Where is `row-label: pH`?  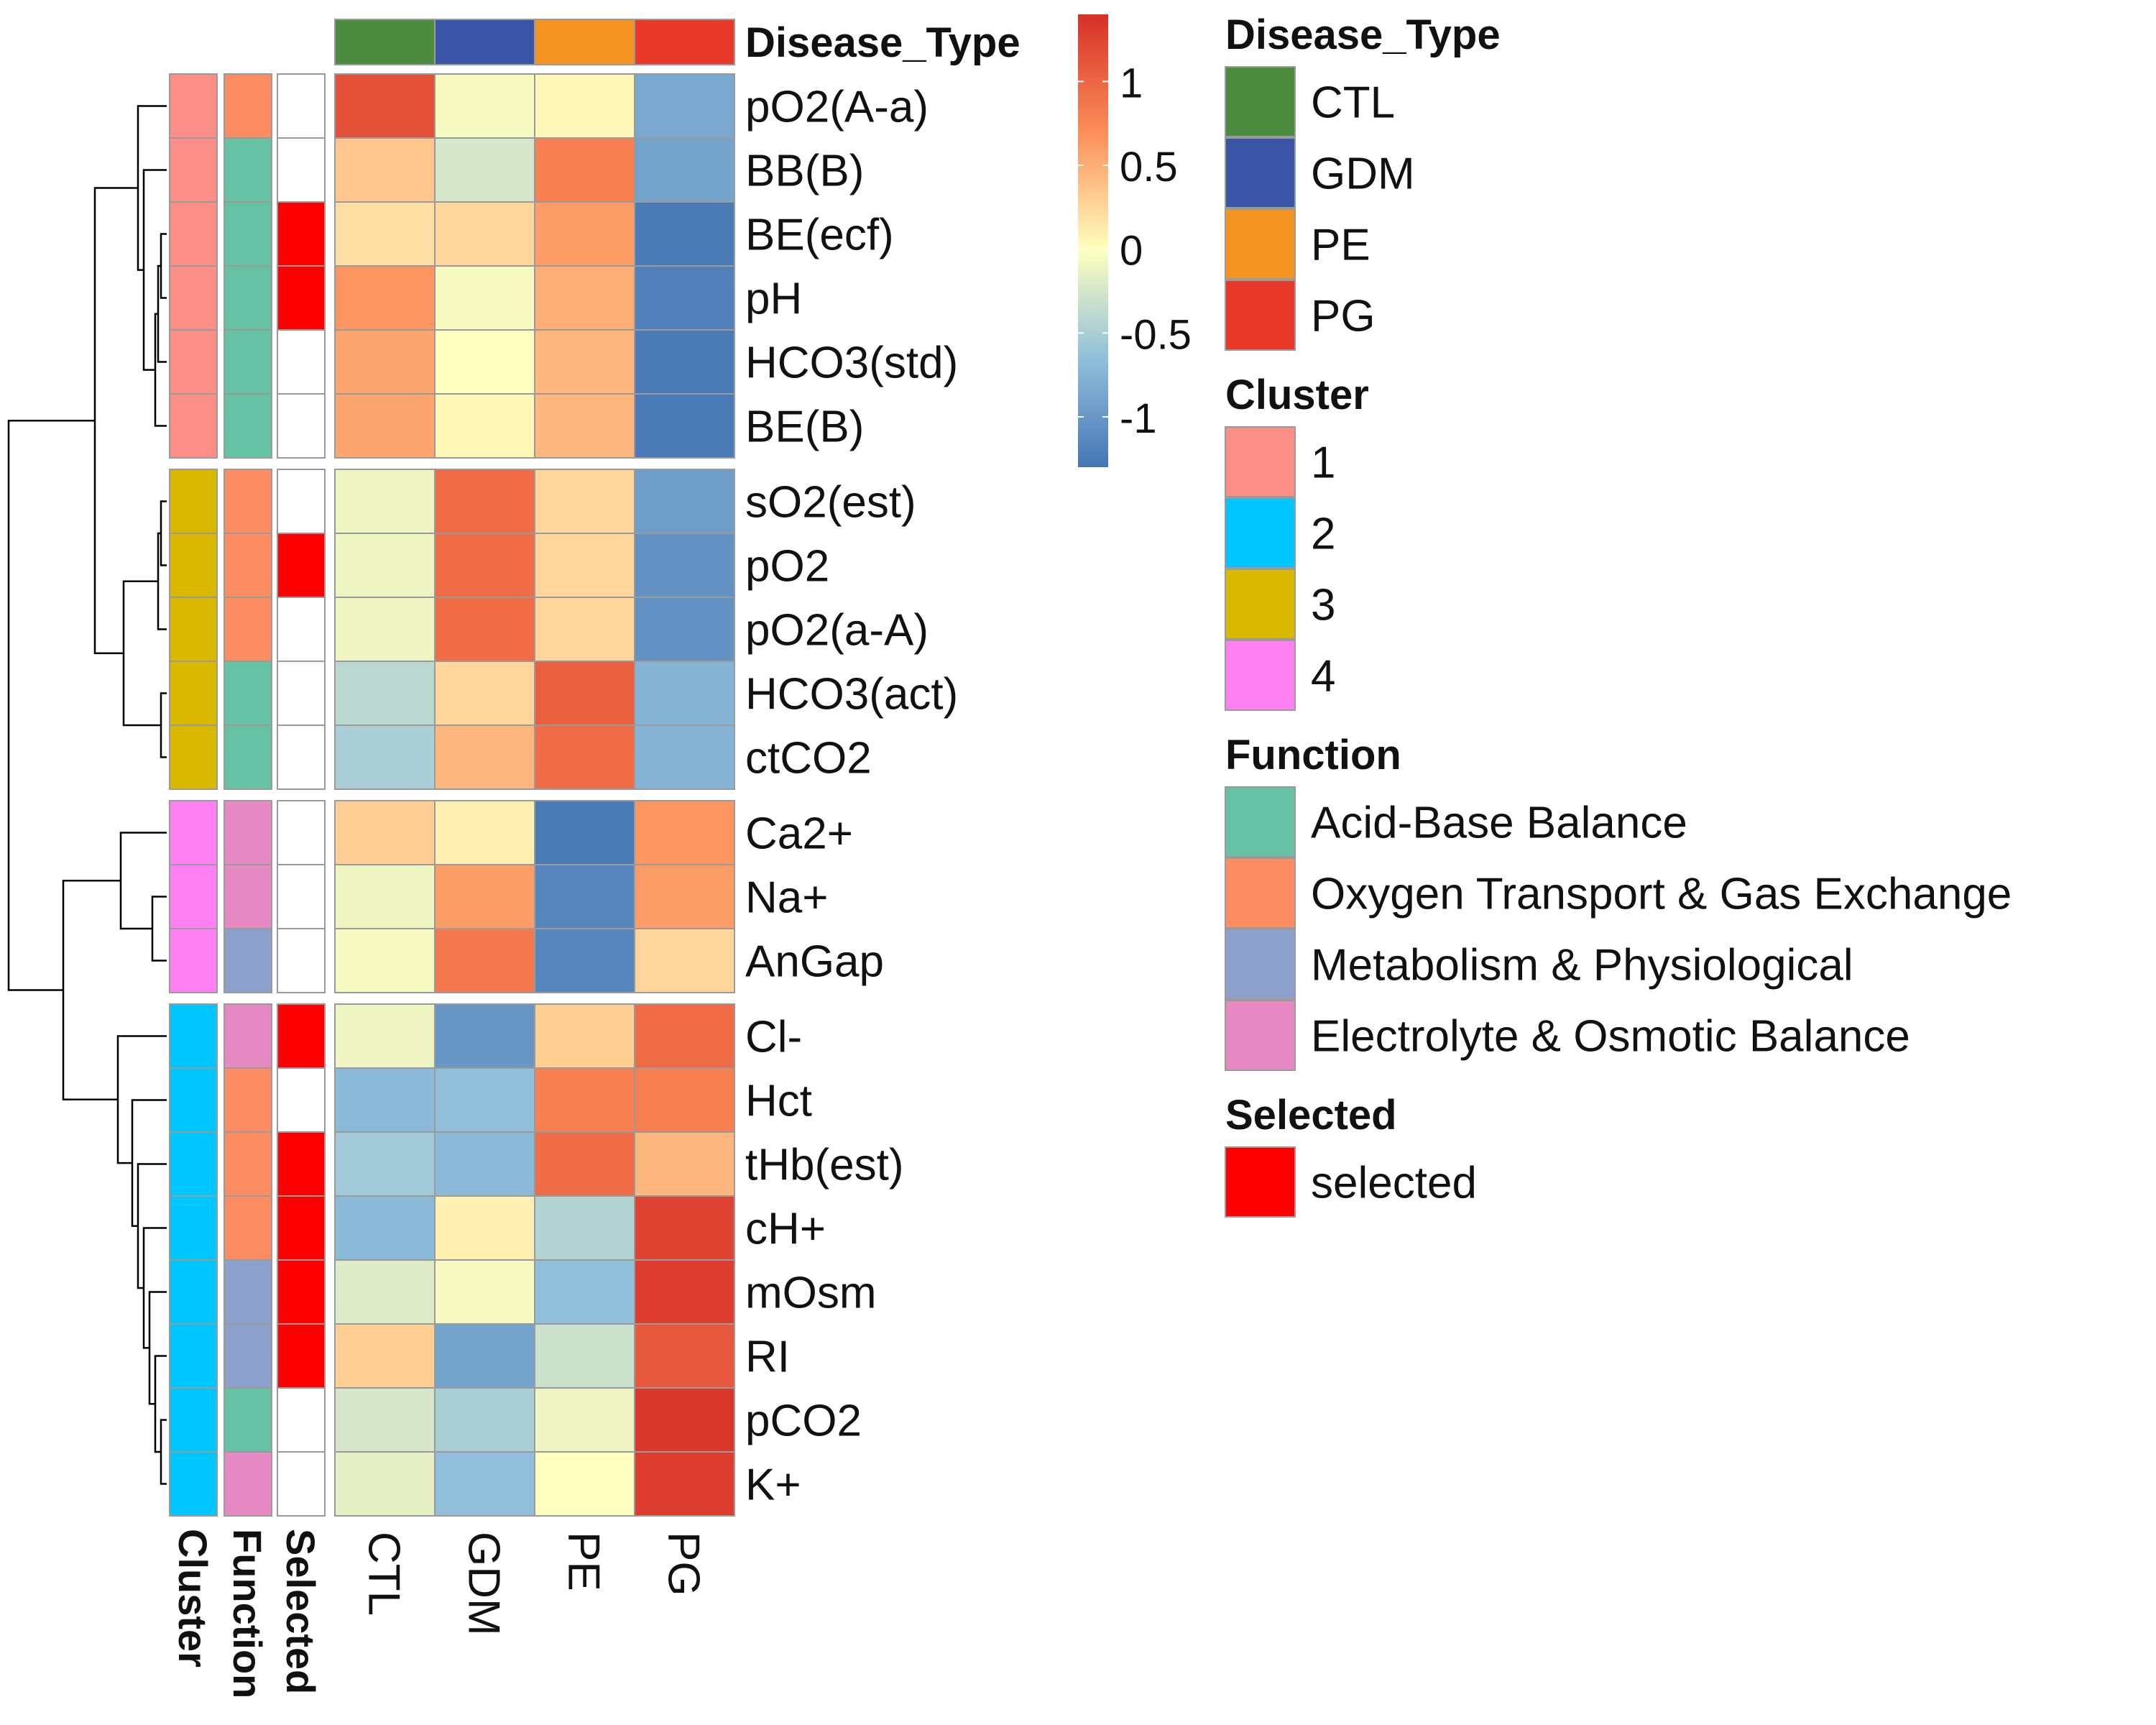
row-label: pH is located at coordinates (774, 299).